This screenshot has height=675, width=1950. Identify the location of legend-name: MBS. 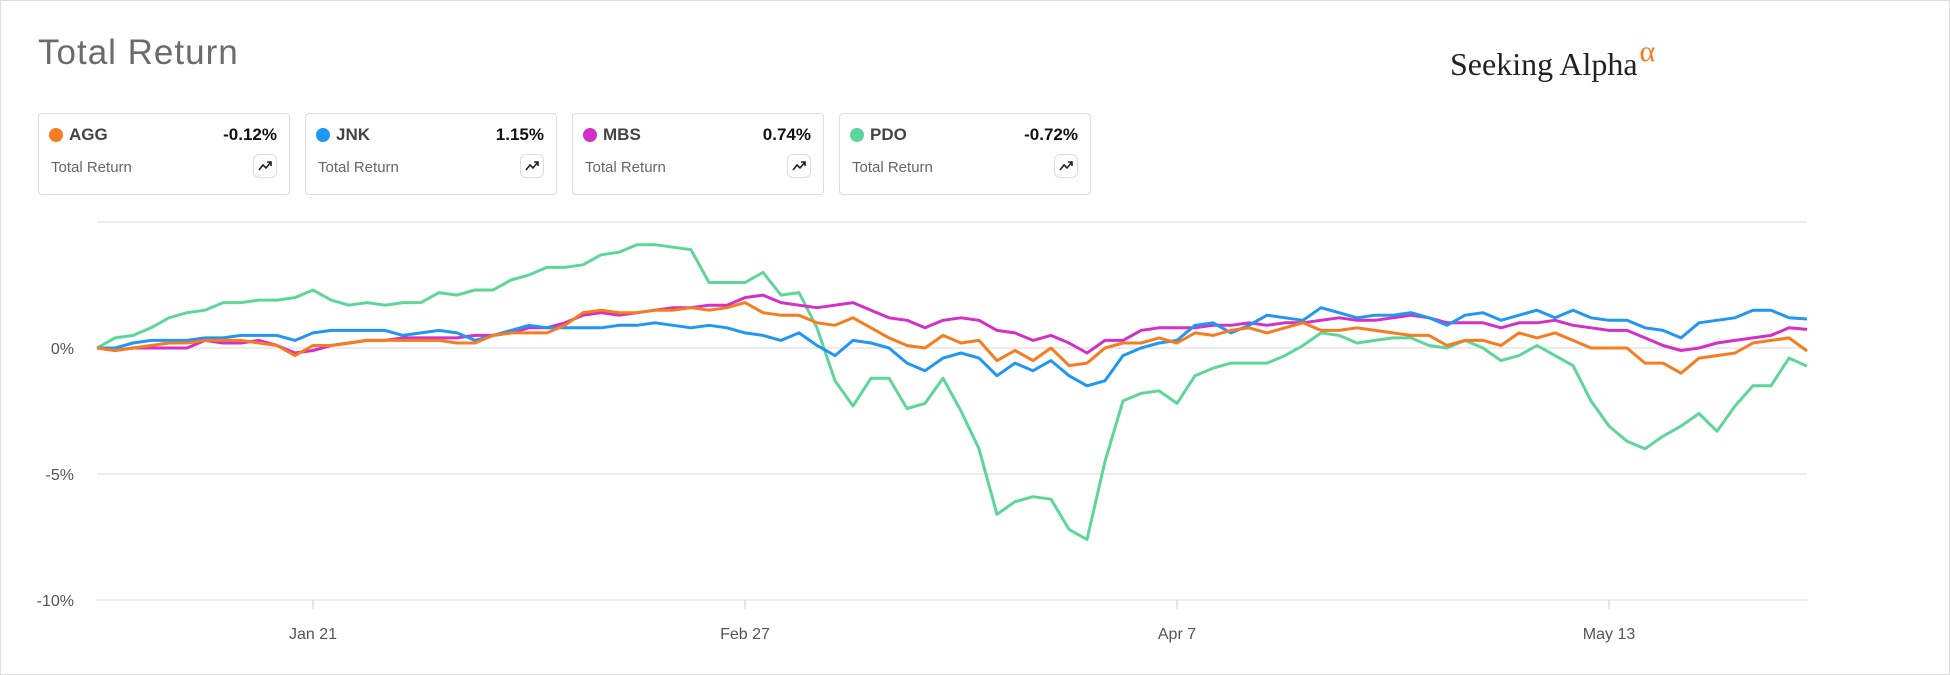
(622, 134).